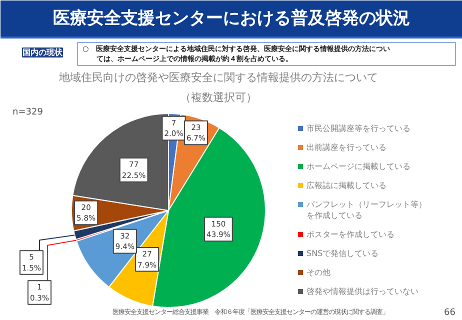 The height and width of the screenshot is (320, 462). I want to click on text: 国内の現状, so click(43, 52).